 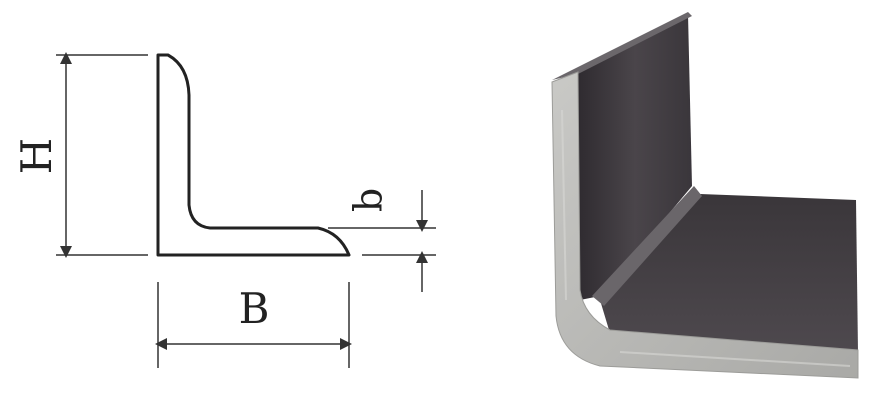 What do you see at coordinates (564, 205) in the screenshot?
I see `cut-face-texture` at bounding box center [564, 205].